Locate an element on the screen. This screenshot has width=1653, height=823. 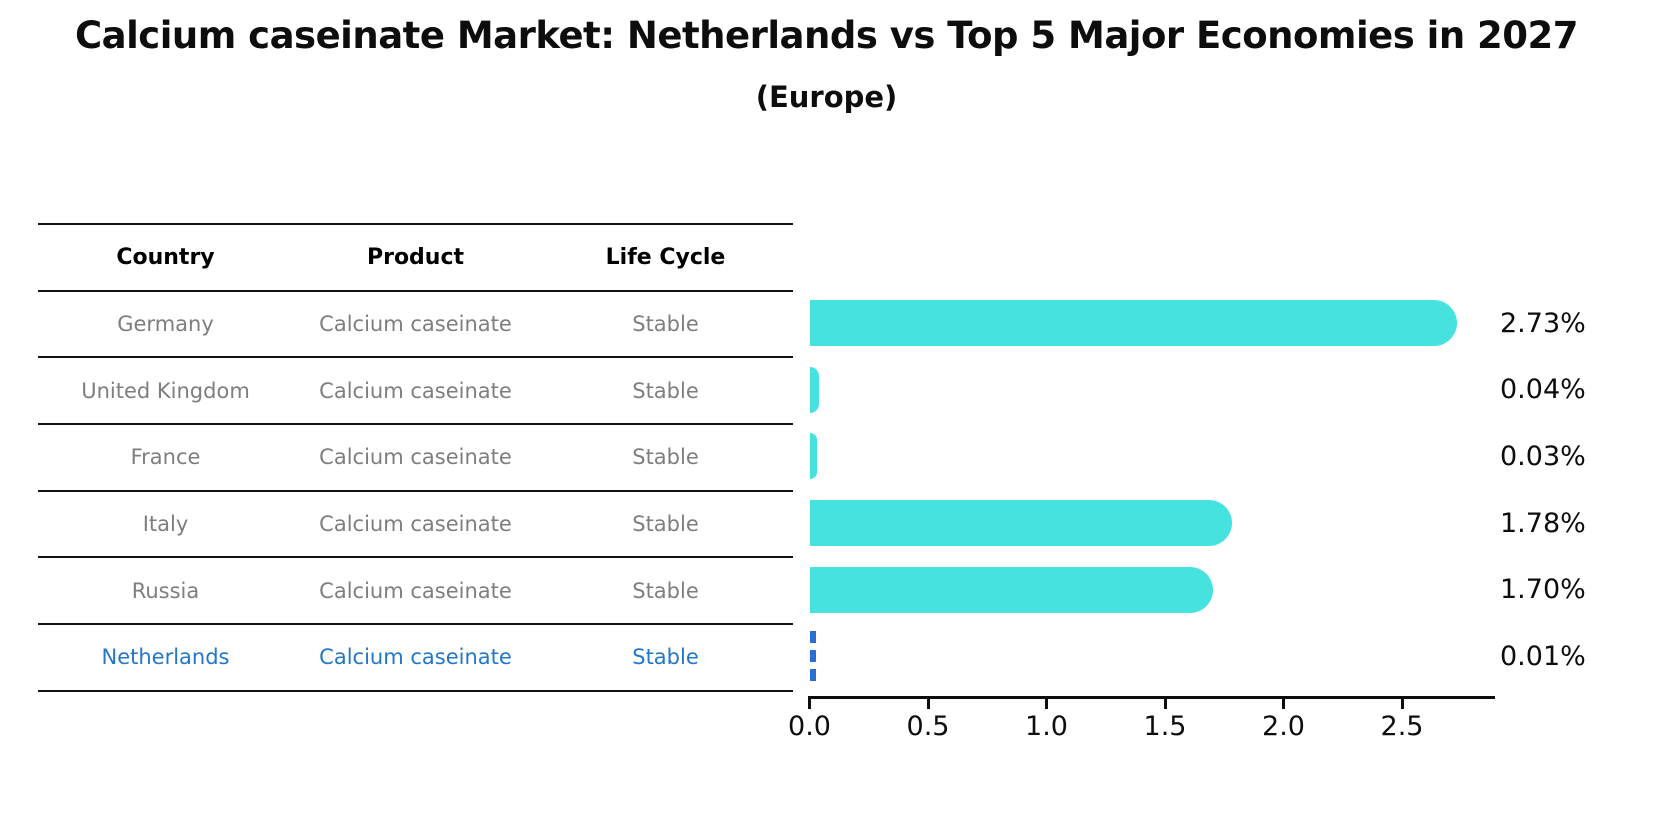
x-axis-tick: 0.0 is located at coordinates (809, 720).